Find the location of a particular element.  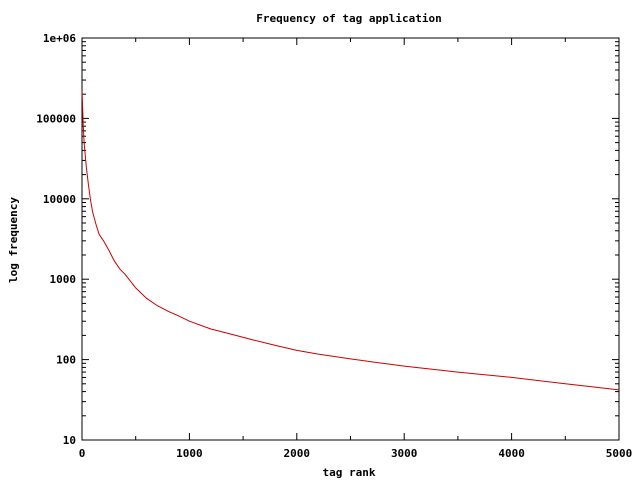

x-tick-label: 4000 is located at coordinates (511, 453).